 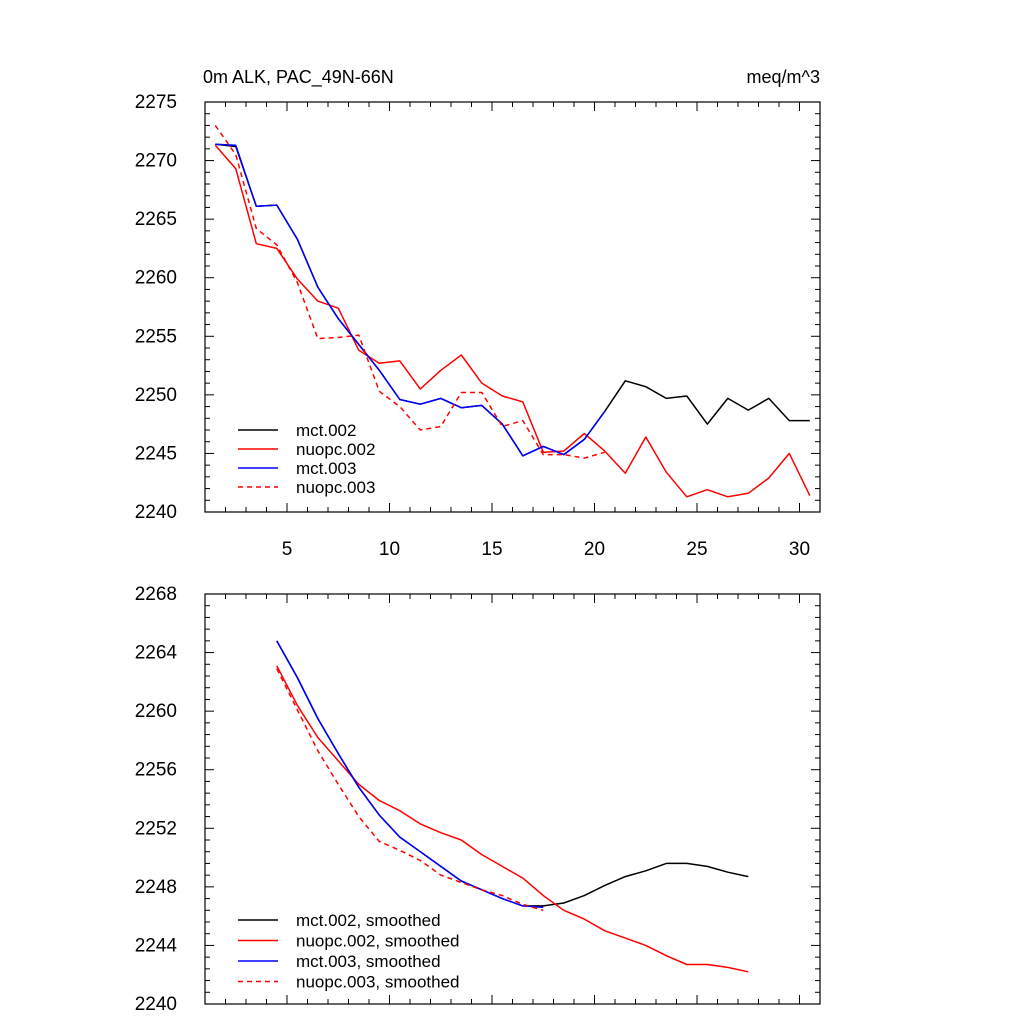 What do you see at coordinates (156, 453) in the screenshot?
I see `y-tick-label: 2245` at bounding box center [156, 453].